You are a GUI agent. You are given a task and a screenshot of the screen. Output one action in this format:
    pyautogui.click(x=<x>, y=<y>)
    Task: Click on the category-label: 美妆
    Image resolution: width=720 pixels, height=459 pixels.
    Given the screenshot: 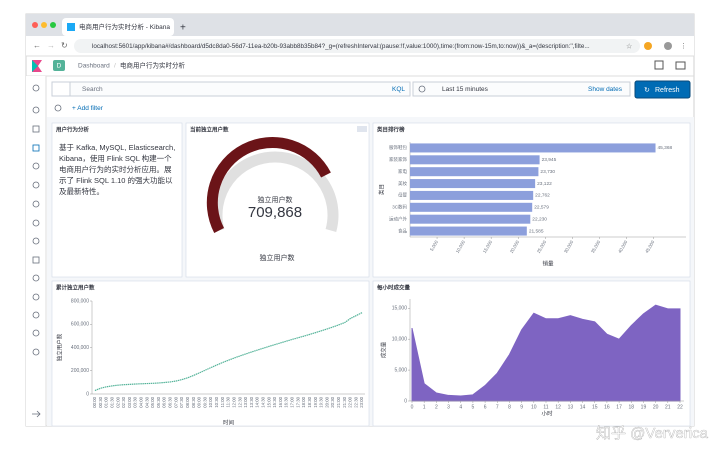 What is the action you would take?
    pyautogui.click(x=402, y=183)
    